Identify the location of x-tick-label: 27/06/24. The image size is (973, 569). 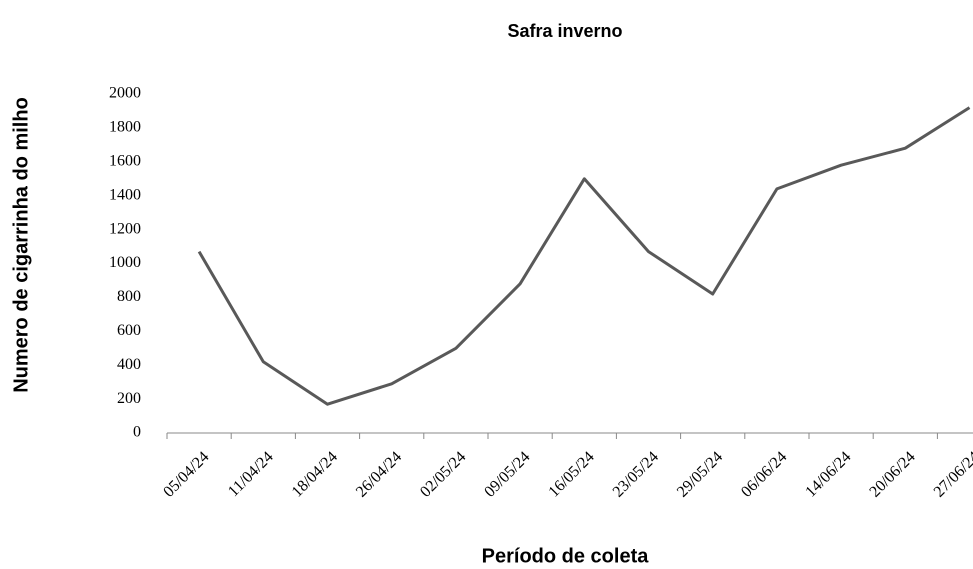
(952, 474).